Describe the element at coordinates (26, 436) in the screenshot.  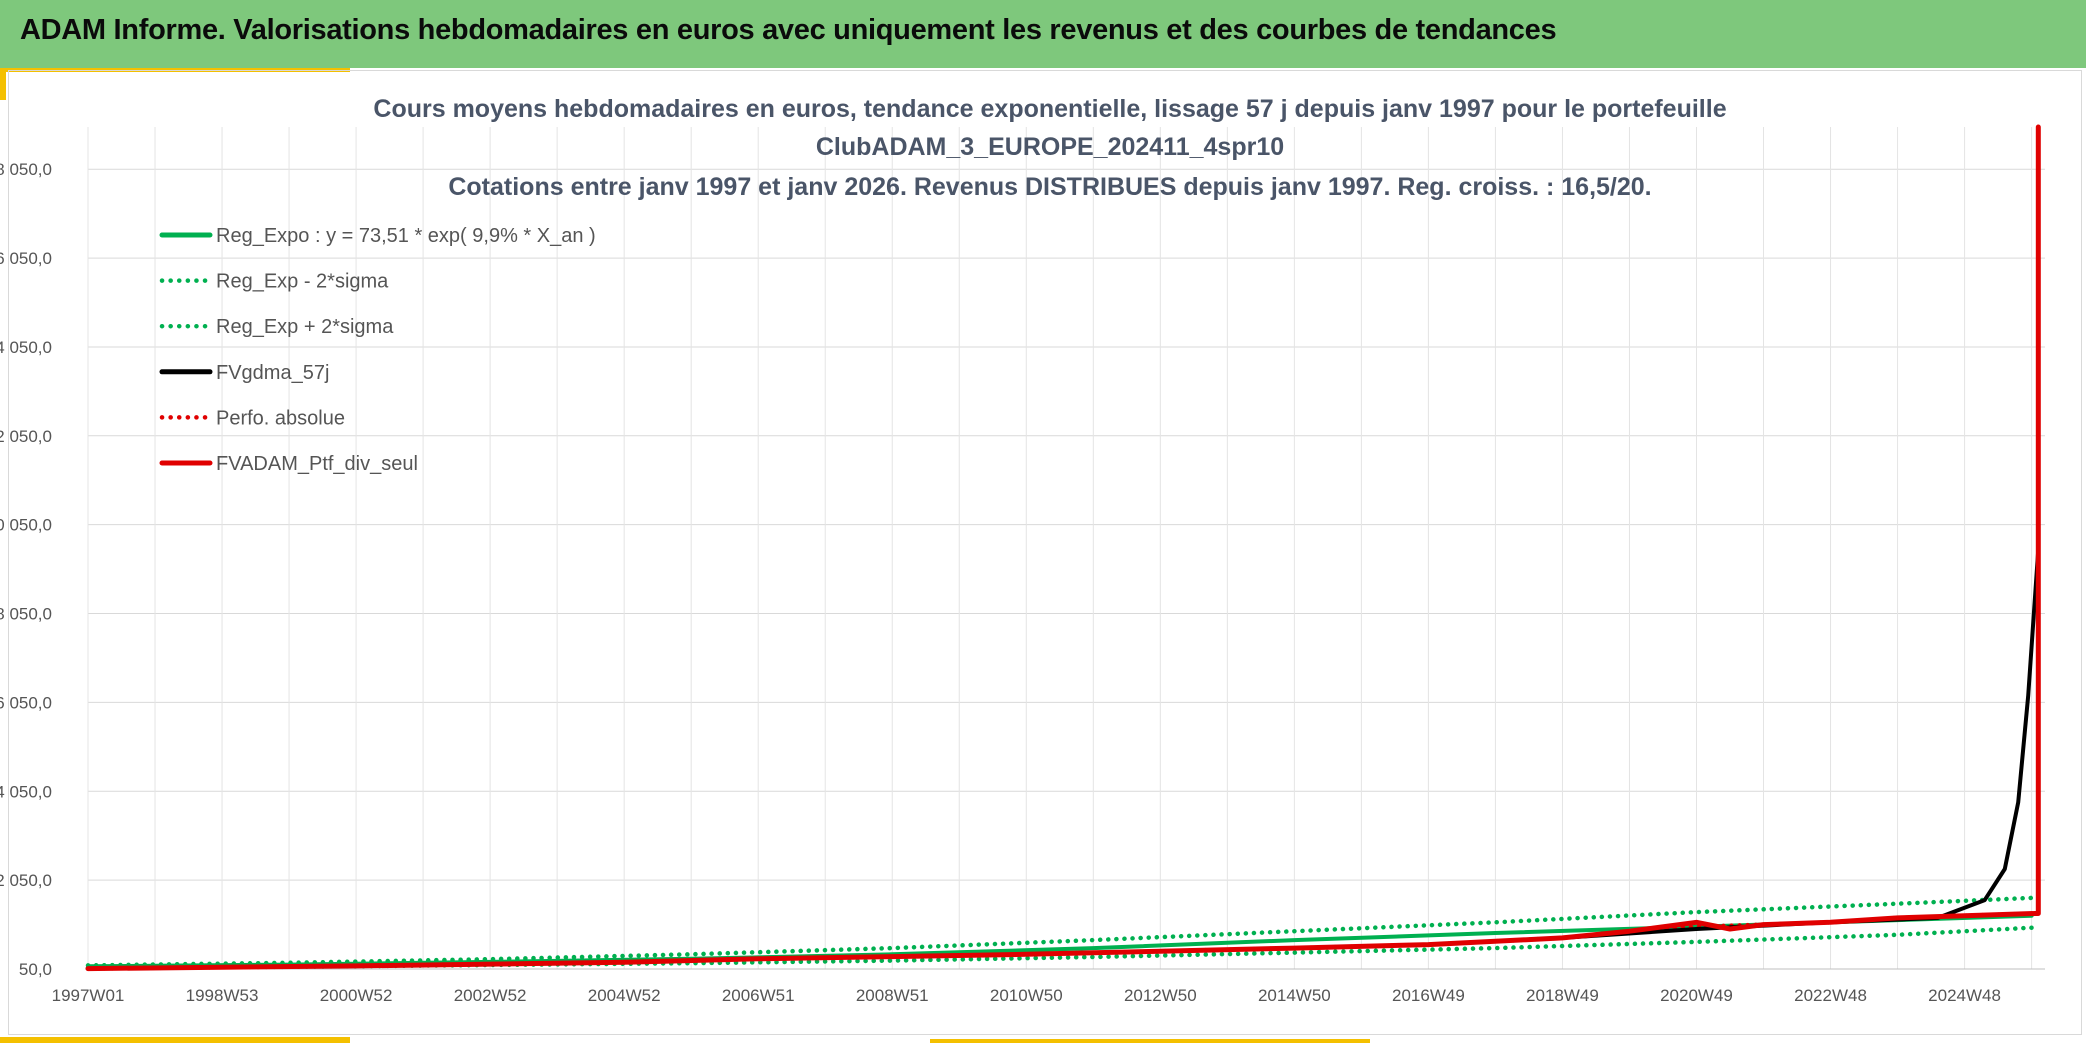
I see `y-tick-label: 12 050,0` at that location.